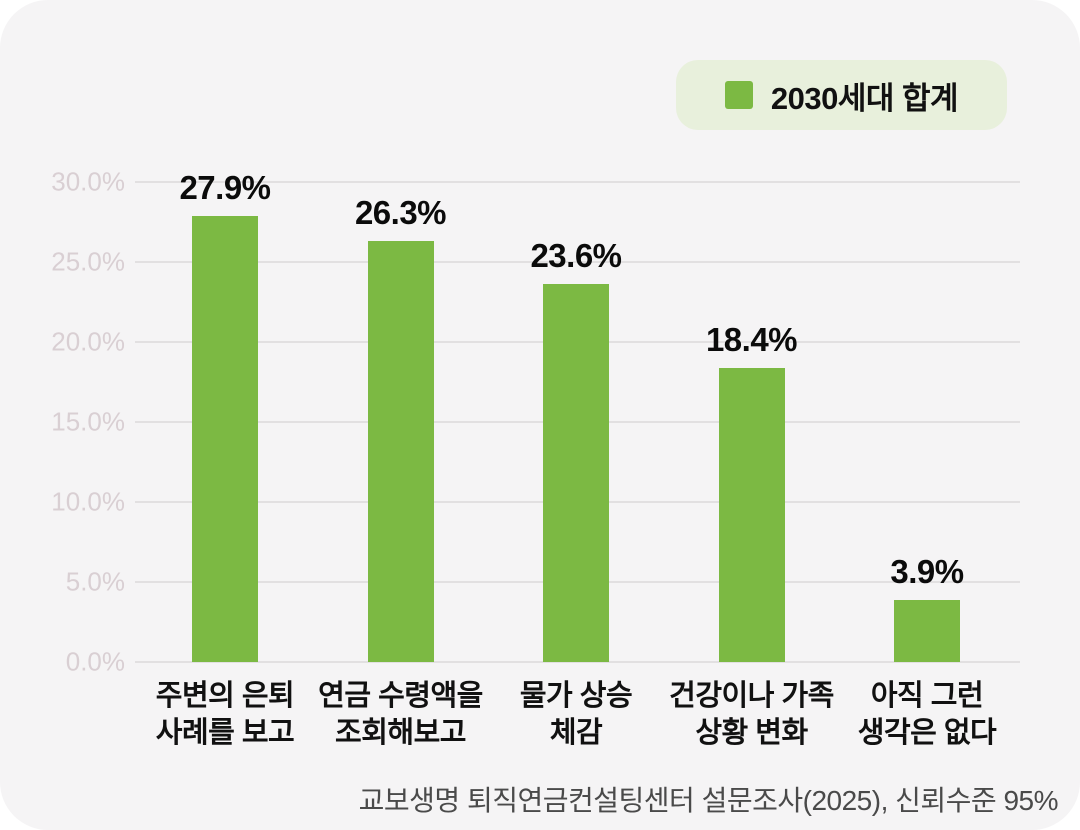 This screenshot has height=830, width=1080. What do you see at coordinates (88, 341) in the screenshot?
I see `y-axis-tick-label: 20.0%` at bounding box center [88, 341].